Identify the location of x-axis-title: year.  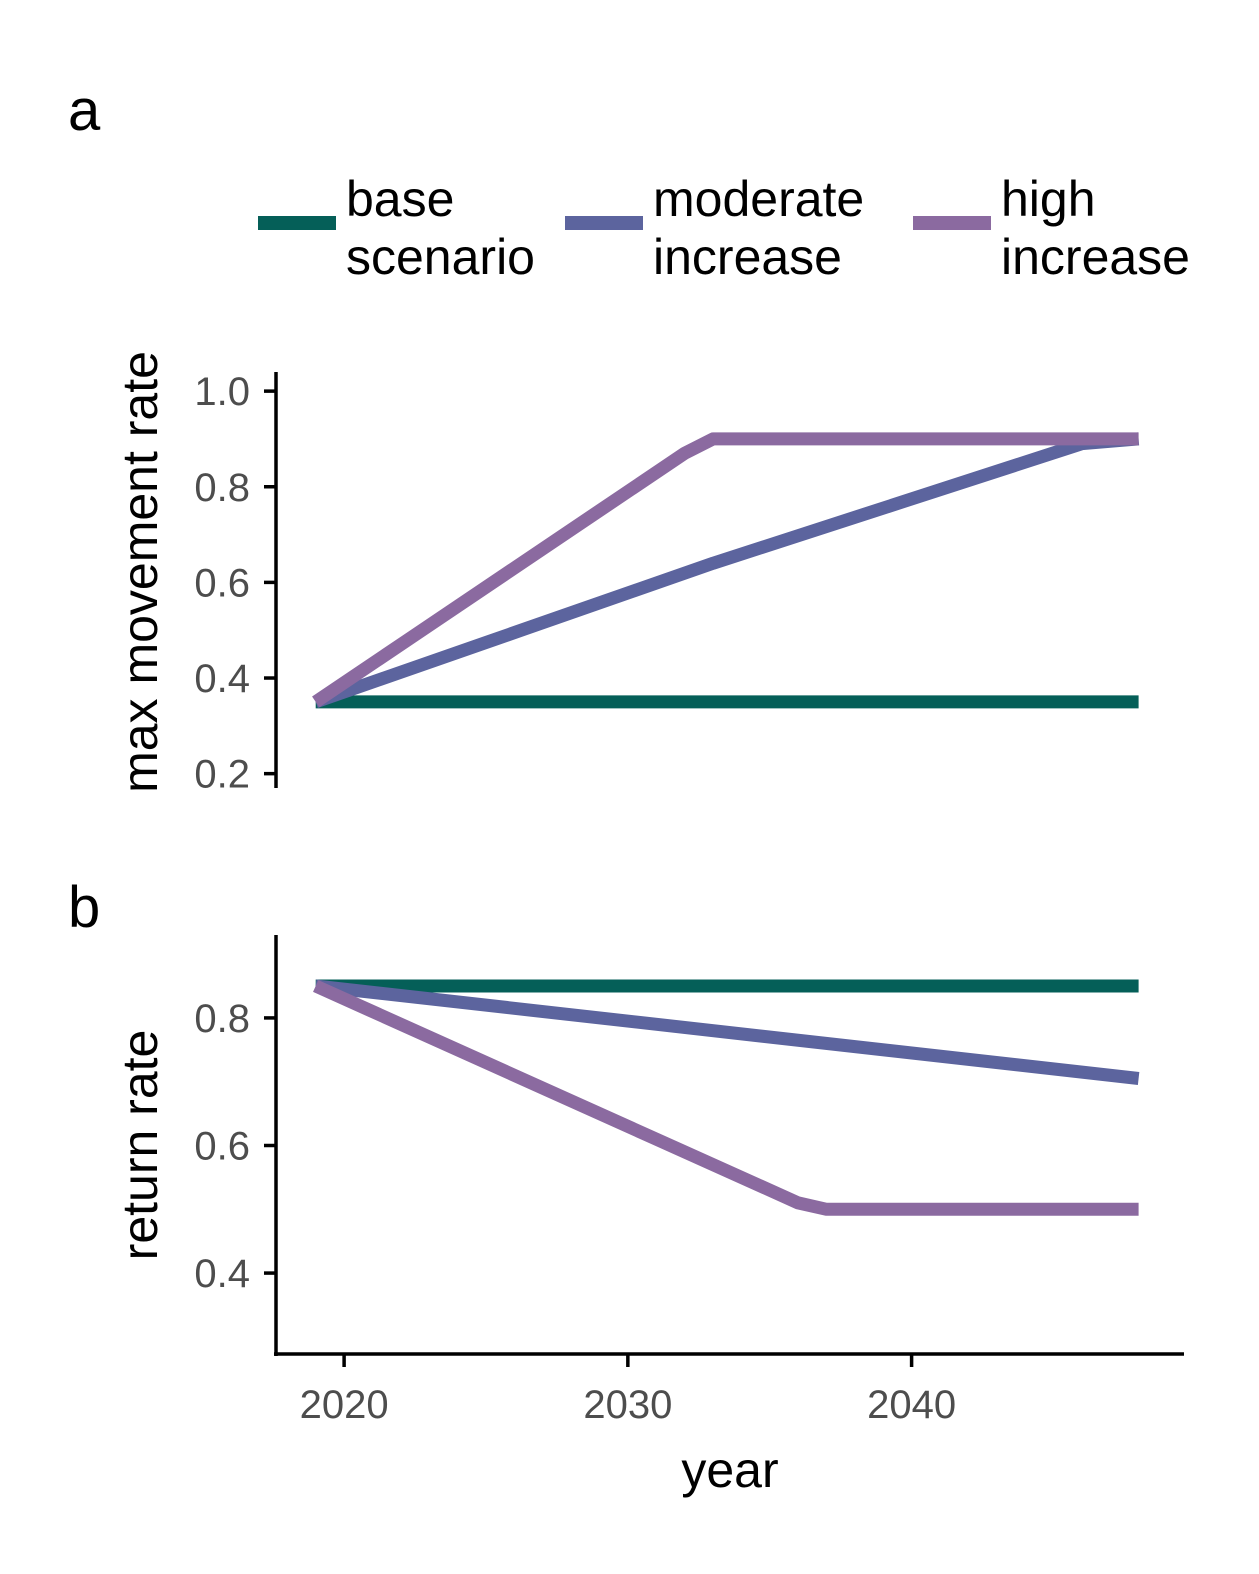
(729, 1470).